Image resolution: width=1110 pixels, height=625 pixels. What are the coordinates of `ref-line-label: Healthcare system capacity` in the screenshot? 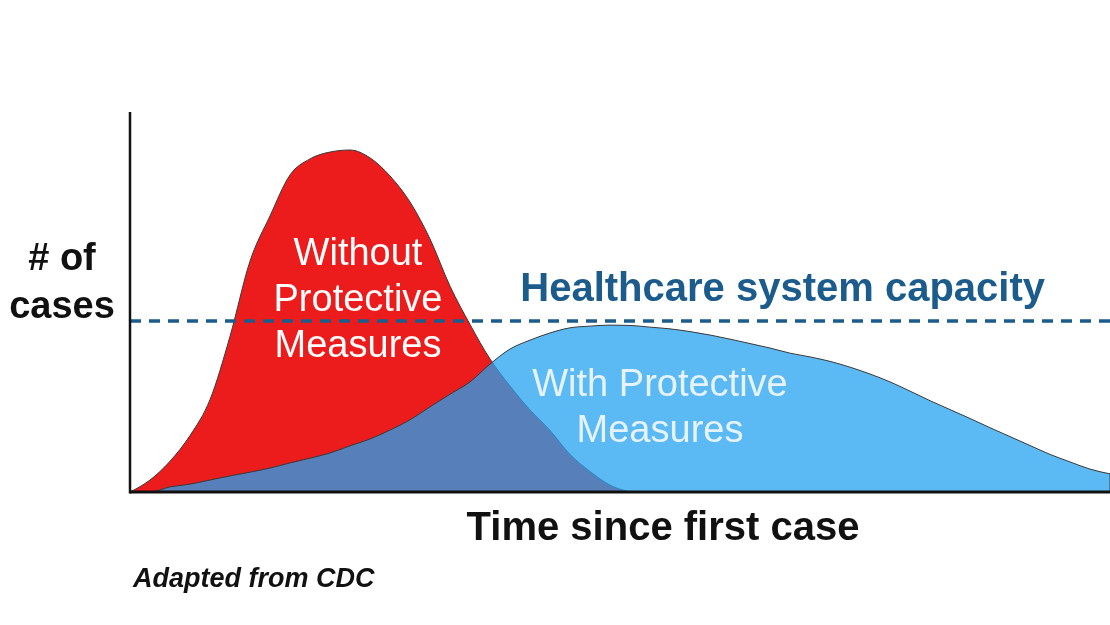 It's located at (783, 287).